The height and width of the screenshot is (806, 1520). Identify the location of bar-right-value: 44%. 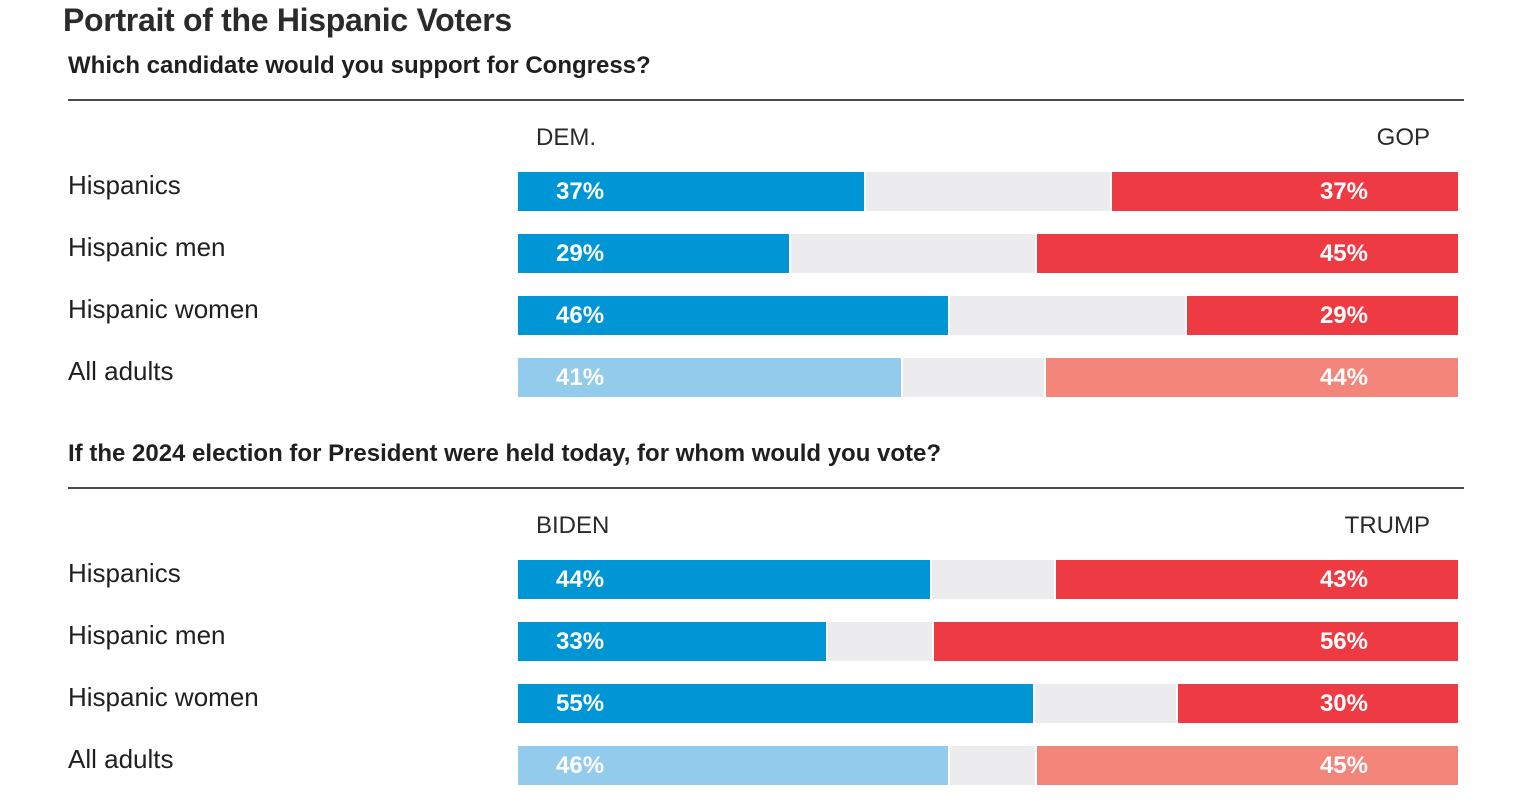
(1343, 377).